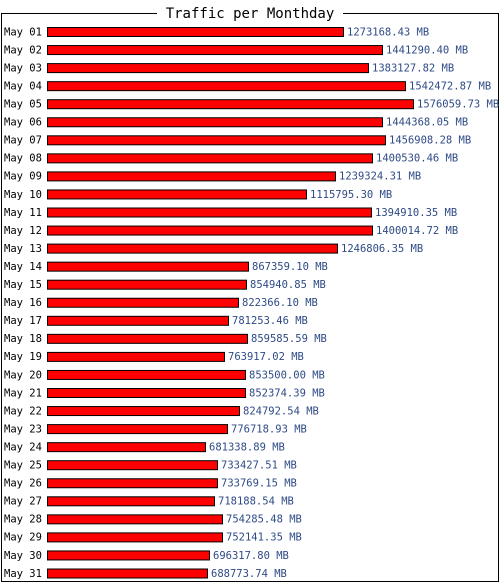 Image resolution: width=500 pixels, height=583 pixels. I want to click on value-label: 754285.48 MB, so click(264, 520).